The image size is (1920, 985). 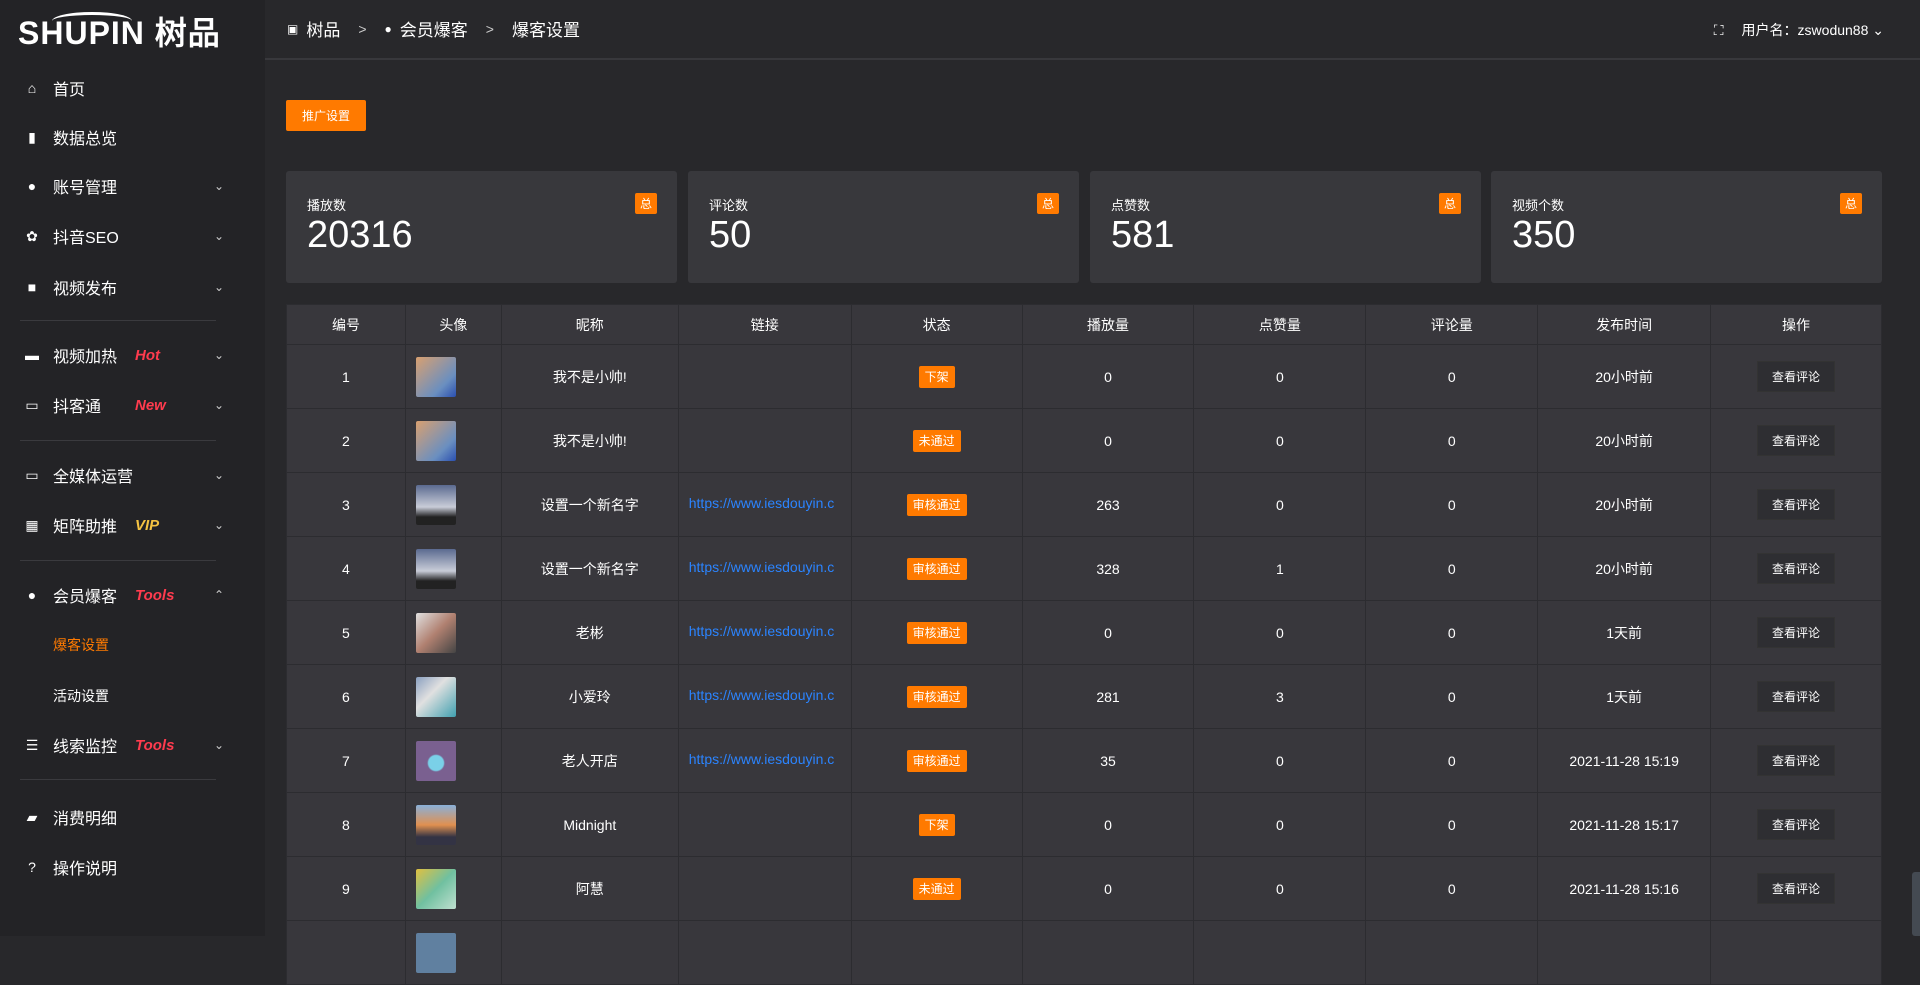 What do you see at coordinates (1092, 30) in the screenshot?
I see `header: ▣ 树品 > ● 会员爆客 > 爆客设置 ⛶ 用户名：zswodun88 ⌄` at bounding box center [1092, 30].